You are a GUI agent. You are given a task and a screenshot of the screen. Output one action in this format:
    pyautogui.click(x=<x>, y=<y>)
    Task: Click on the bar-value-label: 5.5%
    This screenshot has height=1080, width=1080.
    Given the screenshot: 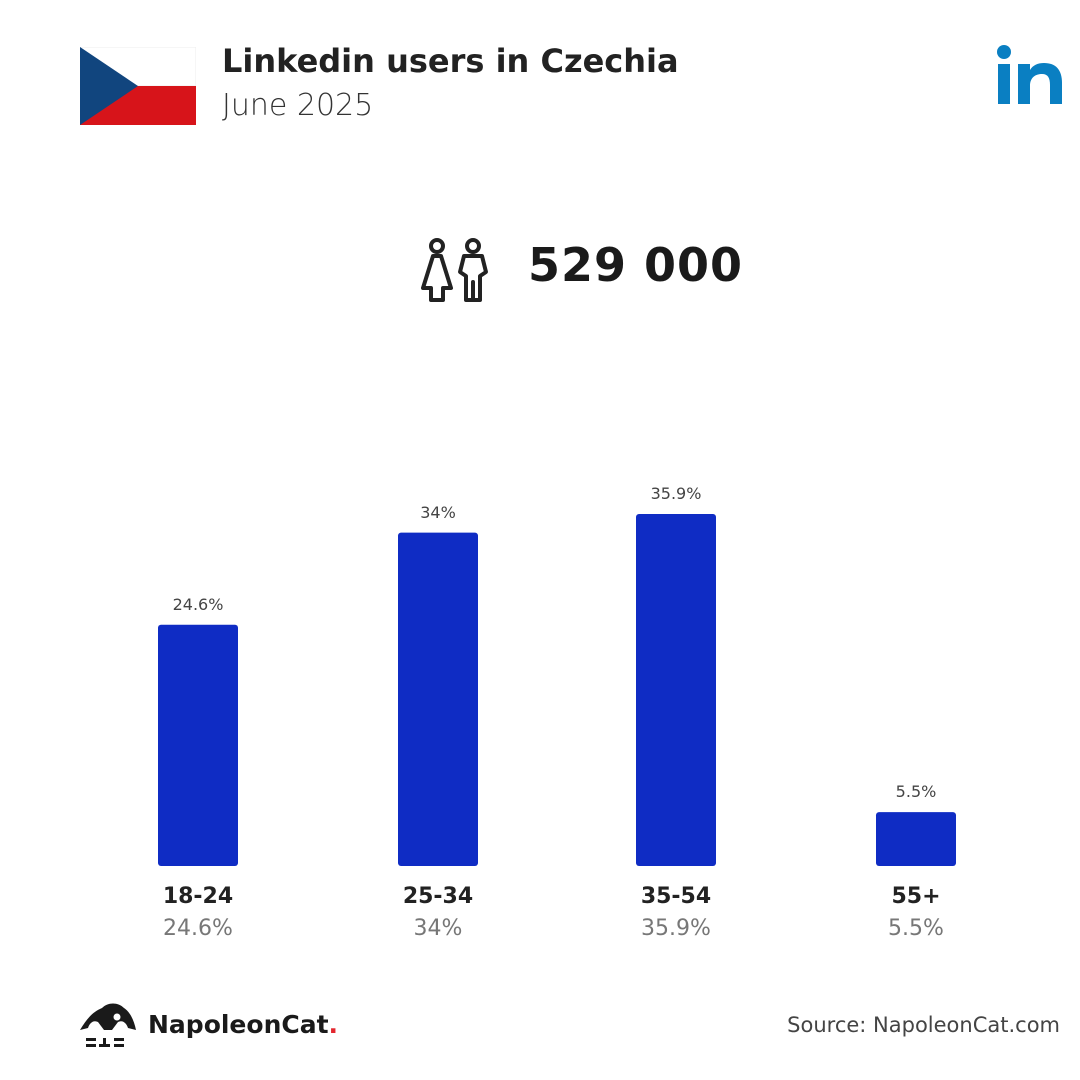 What is the action you would take?
    pyautogui.click(x=916, y=792)
    